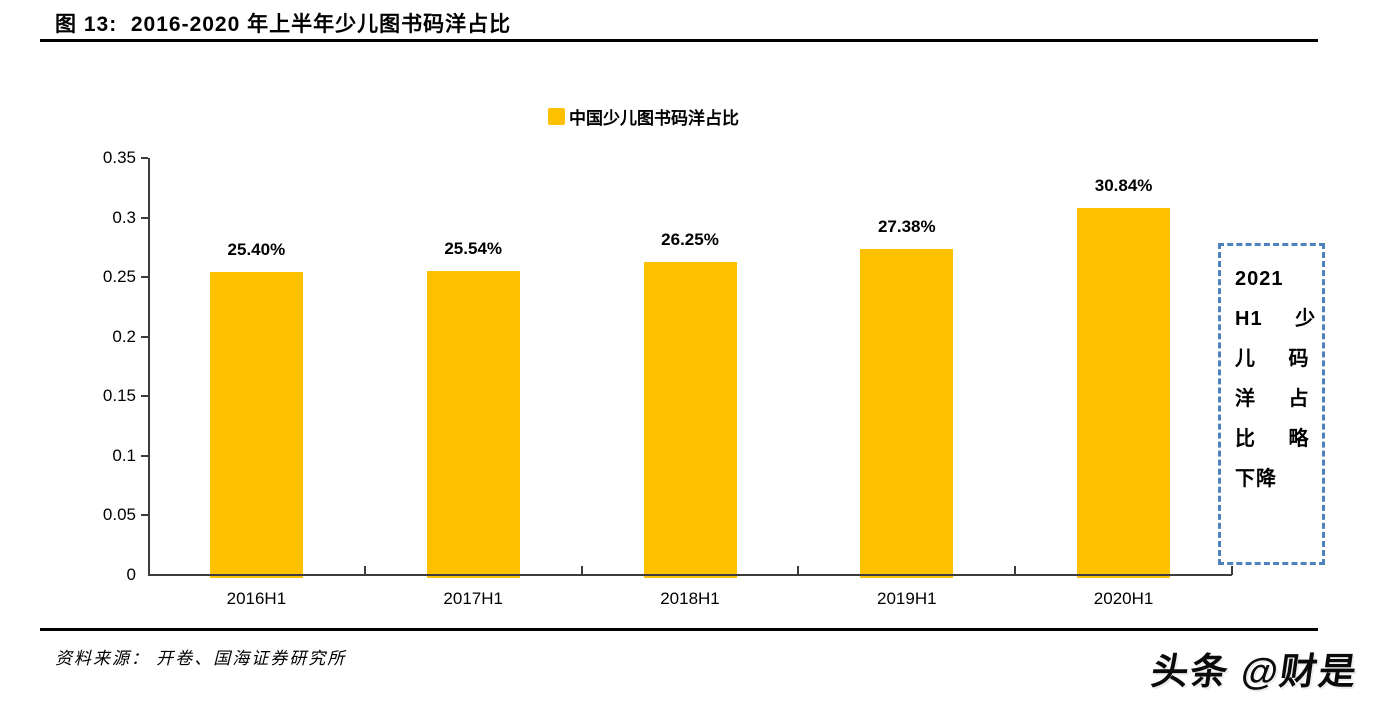  I want to click on y-axis-tick-label: 0.05, so click(119, 515).